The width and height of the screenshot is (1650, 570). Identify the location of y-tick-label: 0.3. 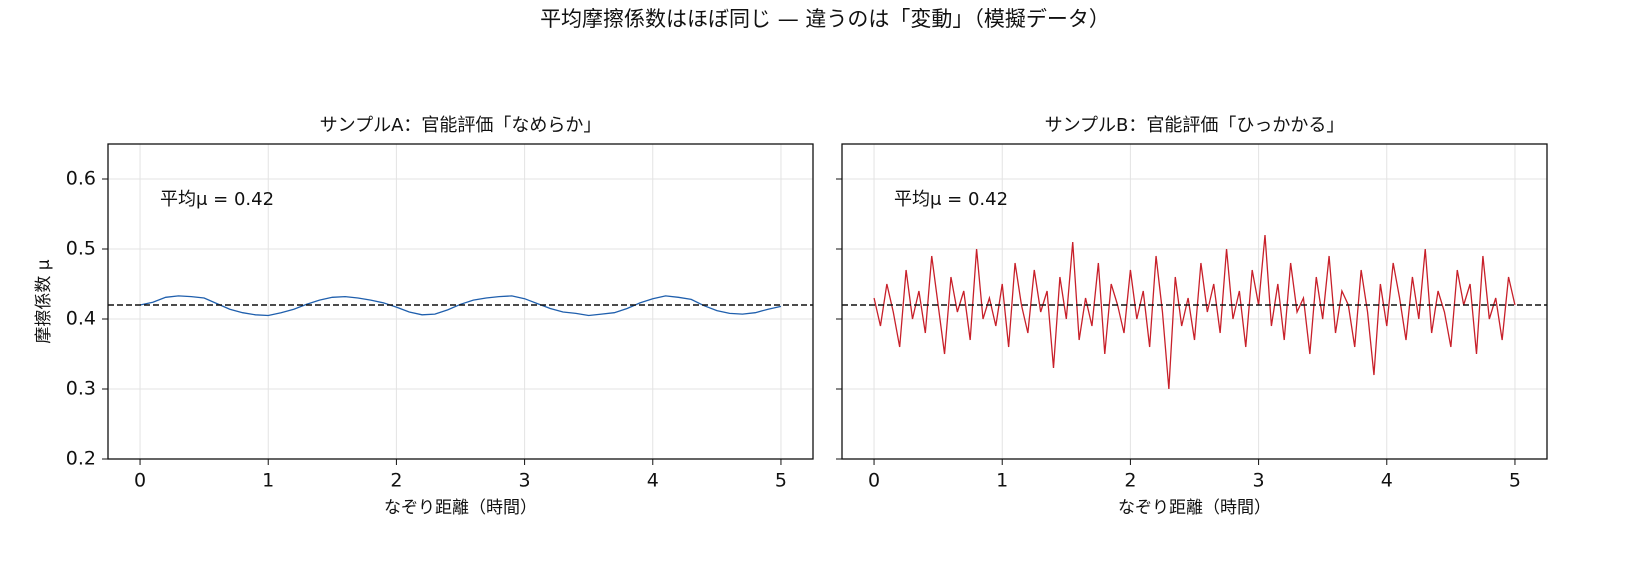
(81, 389).